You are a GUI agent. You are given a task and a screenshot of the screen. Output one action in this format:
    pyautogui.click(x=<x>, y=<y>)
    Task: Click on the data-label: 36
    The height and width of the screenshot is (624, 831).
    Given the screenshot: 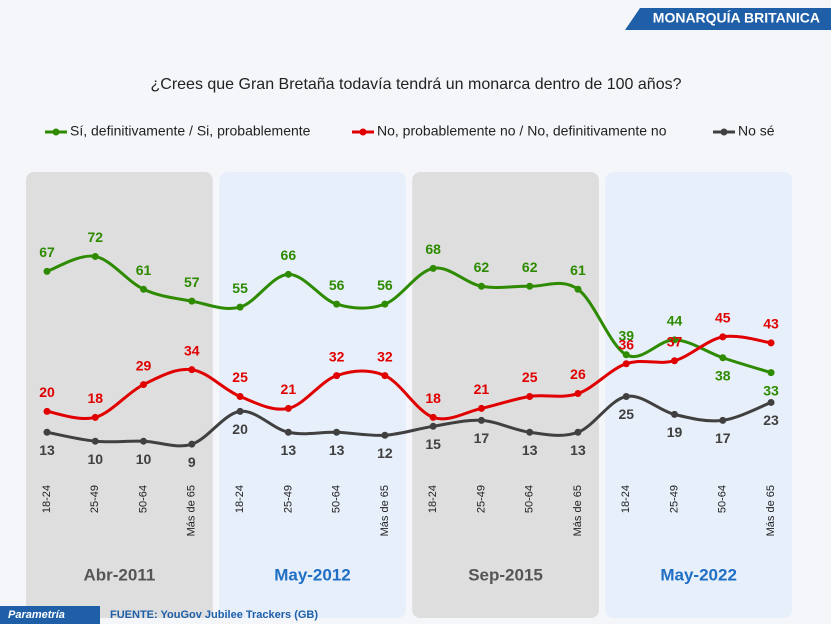 What is the action you would take?
    pyautogui.click(x=626, y=344)
    